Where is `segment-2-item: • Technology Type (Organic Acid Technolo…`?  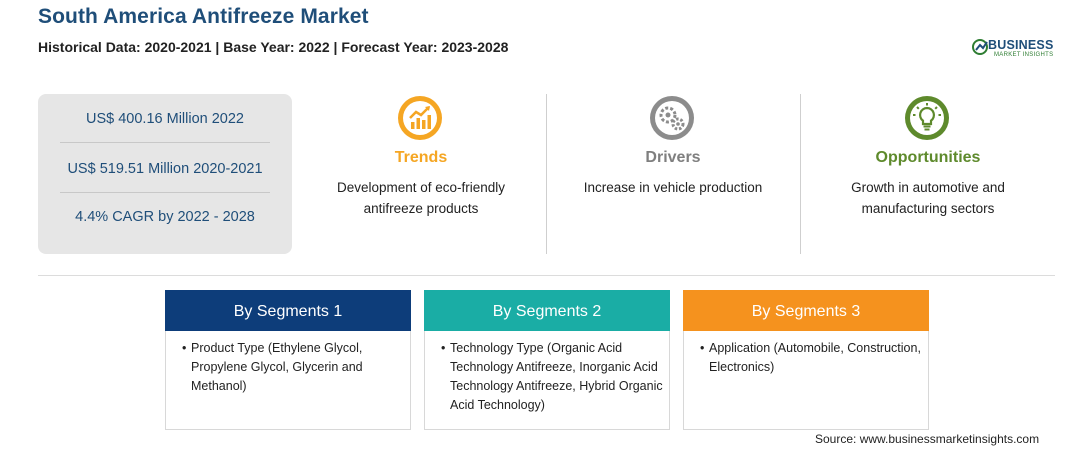
segment-2-item: • Technology Type (Organic Acid Technolo… is located at coordinates (551, 377).